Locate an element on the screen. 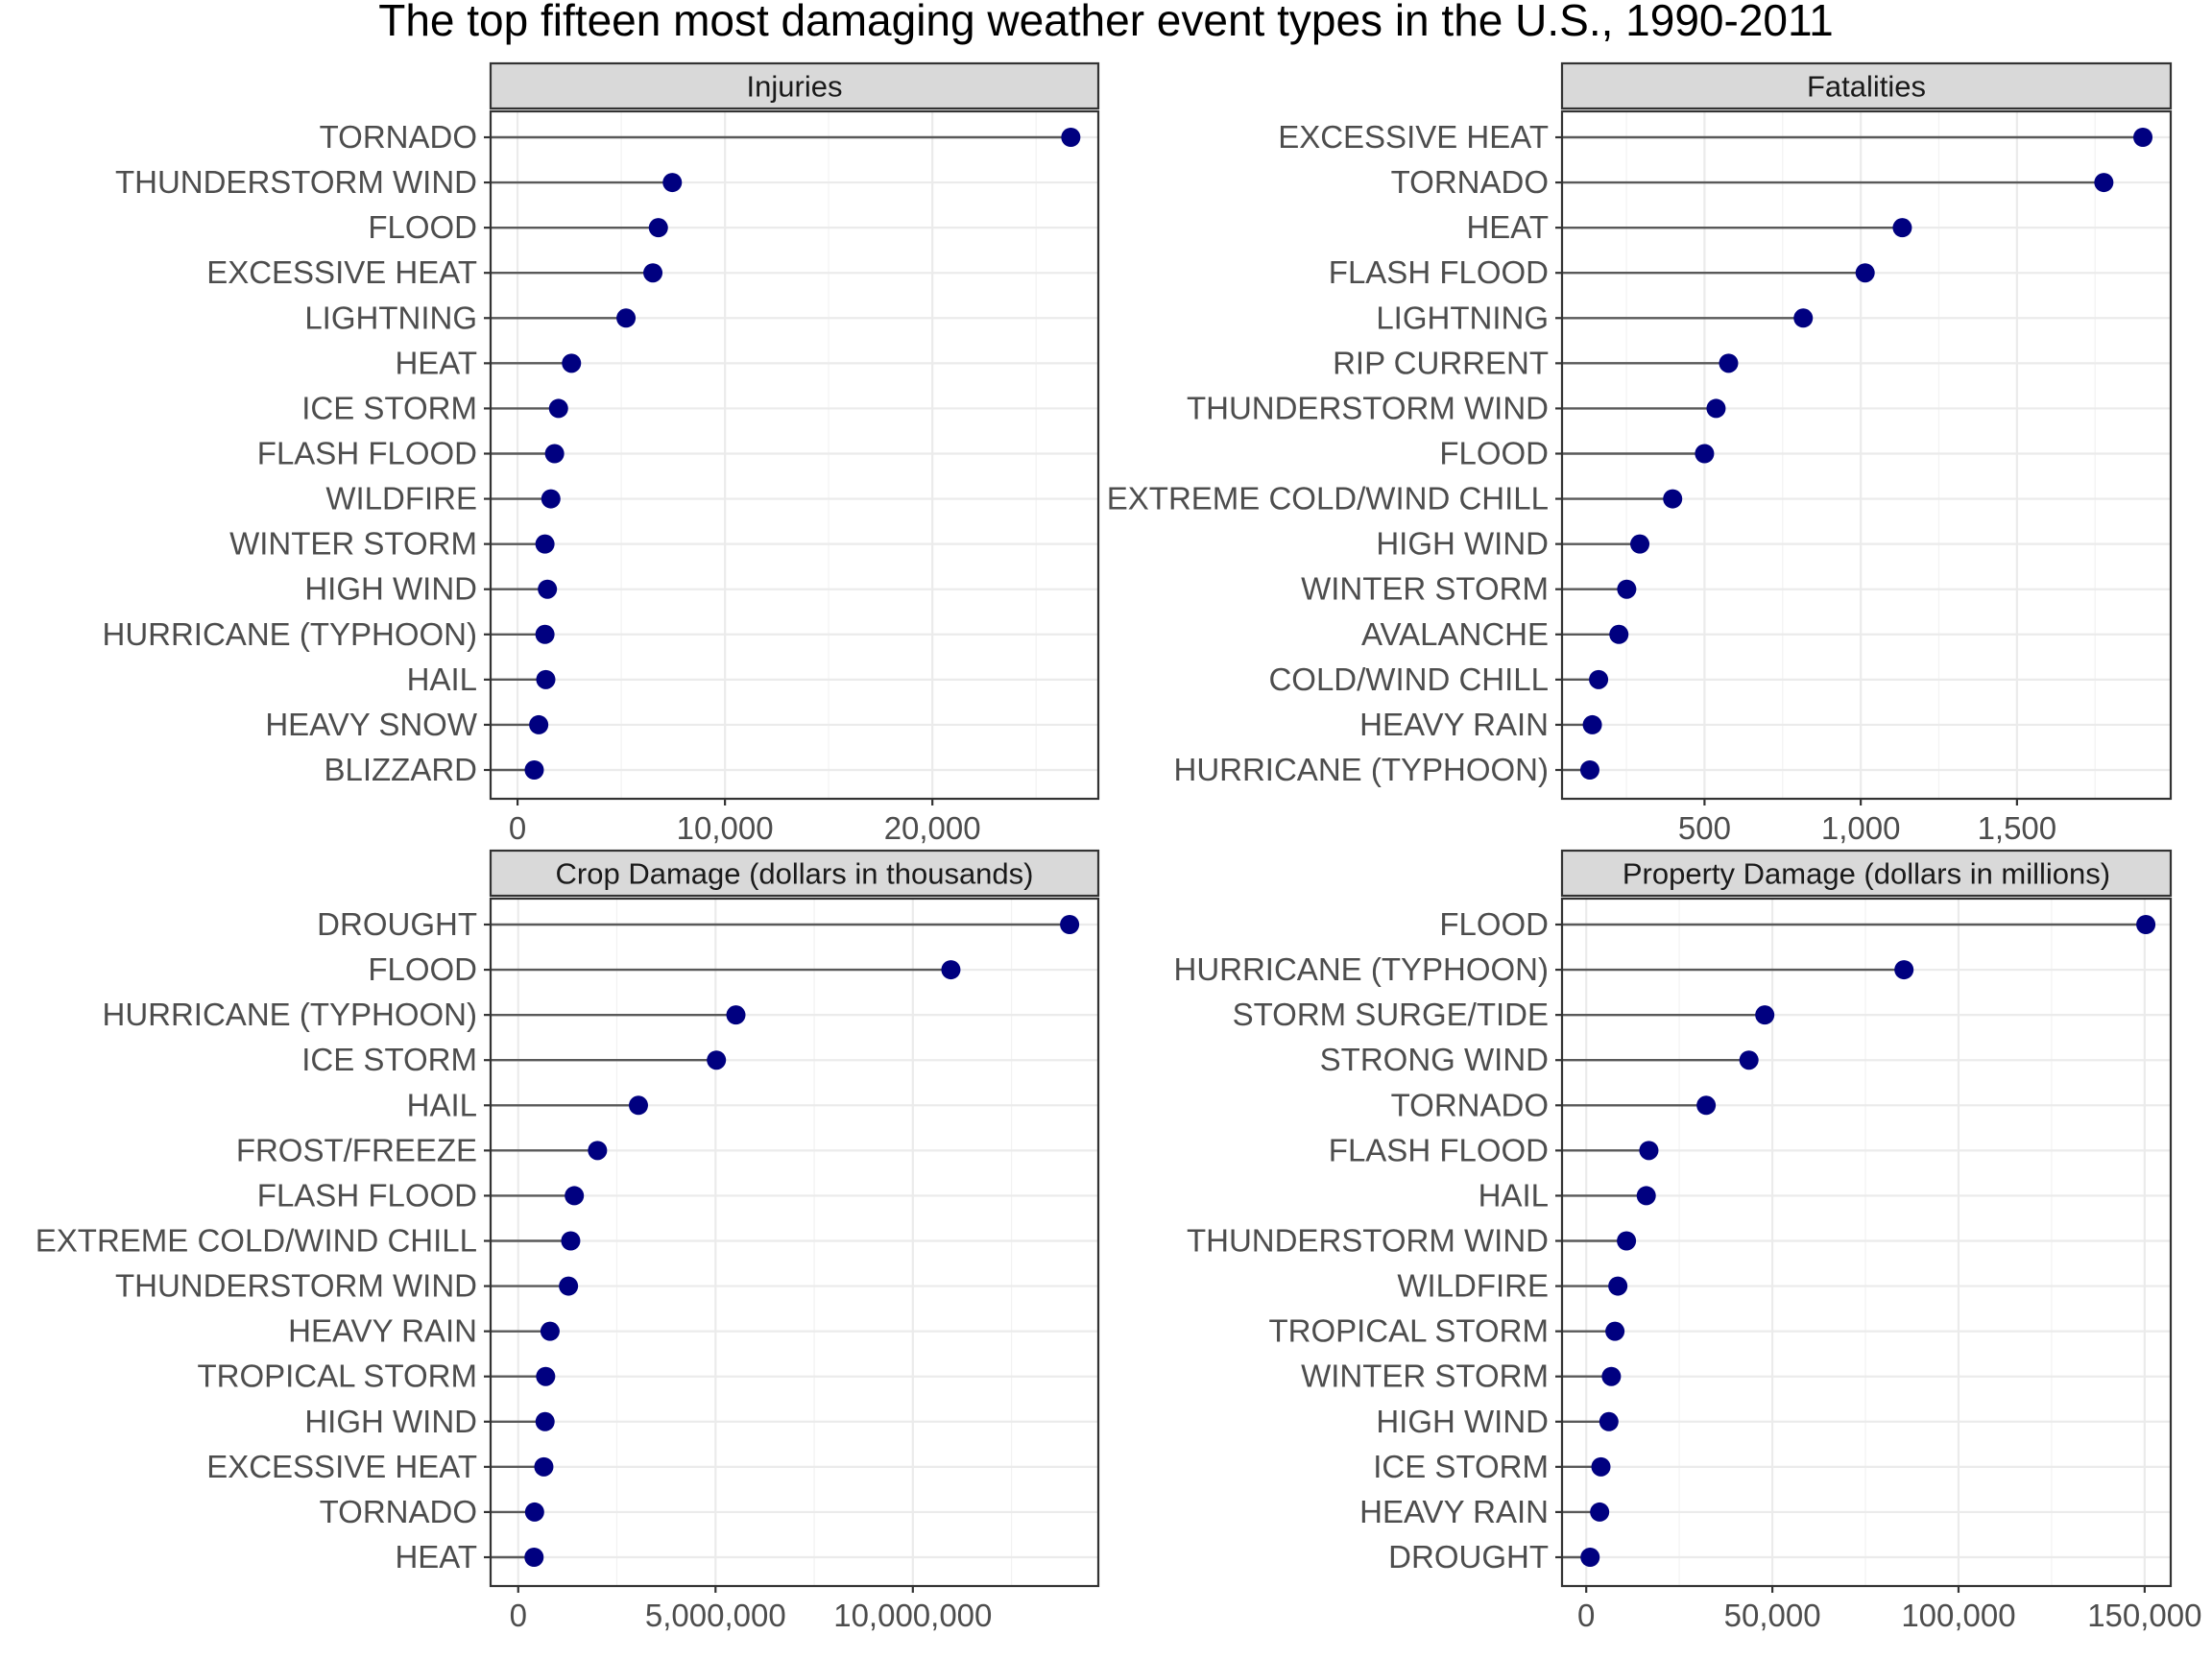 The image size is (2212, 1659). y-tick-label: FROST/FREEZE is located at coordinates (356, 1149).